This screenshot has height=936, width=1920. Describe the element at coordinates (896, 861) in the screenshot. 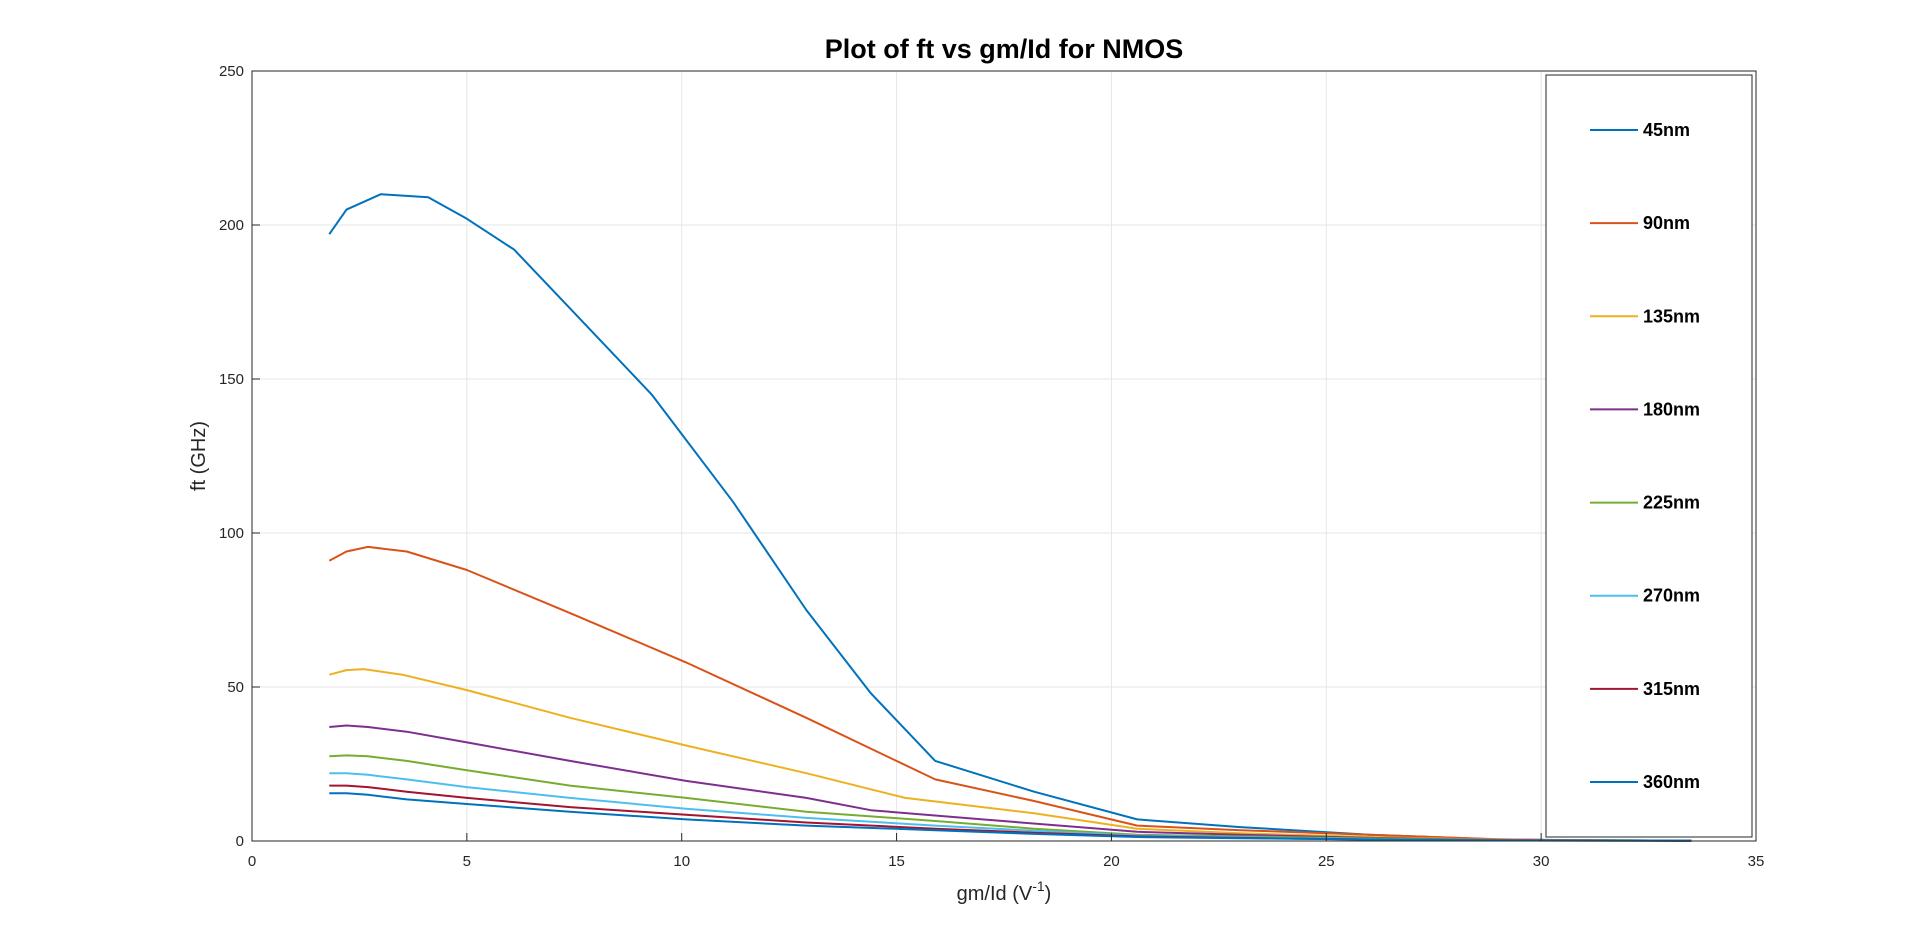

I see `x-tick-label: 15` at that location.